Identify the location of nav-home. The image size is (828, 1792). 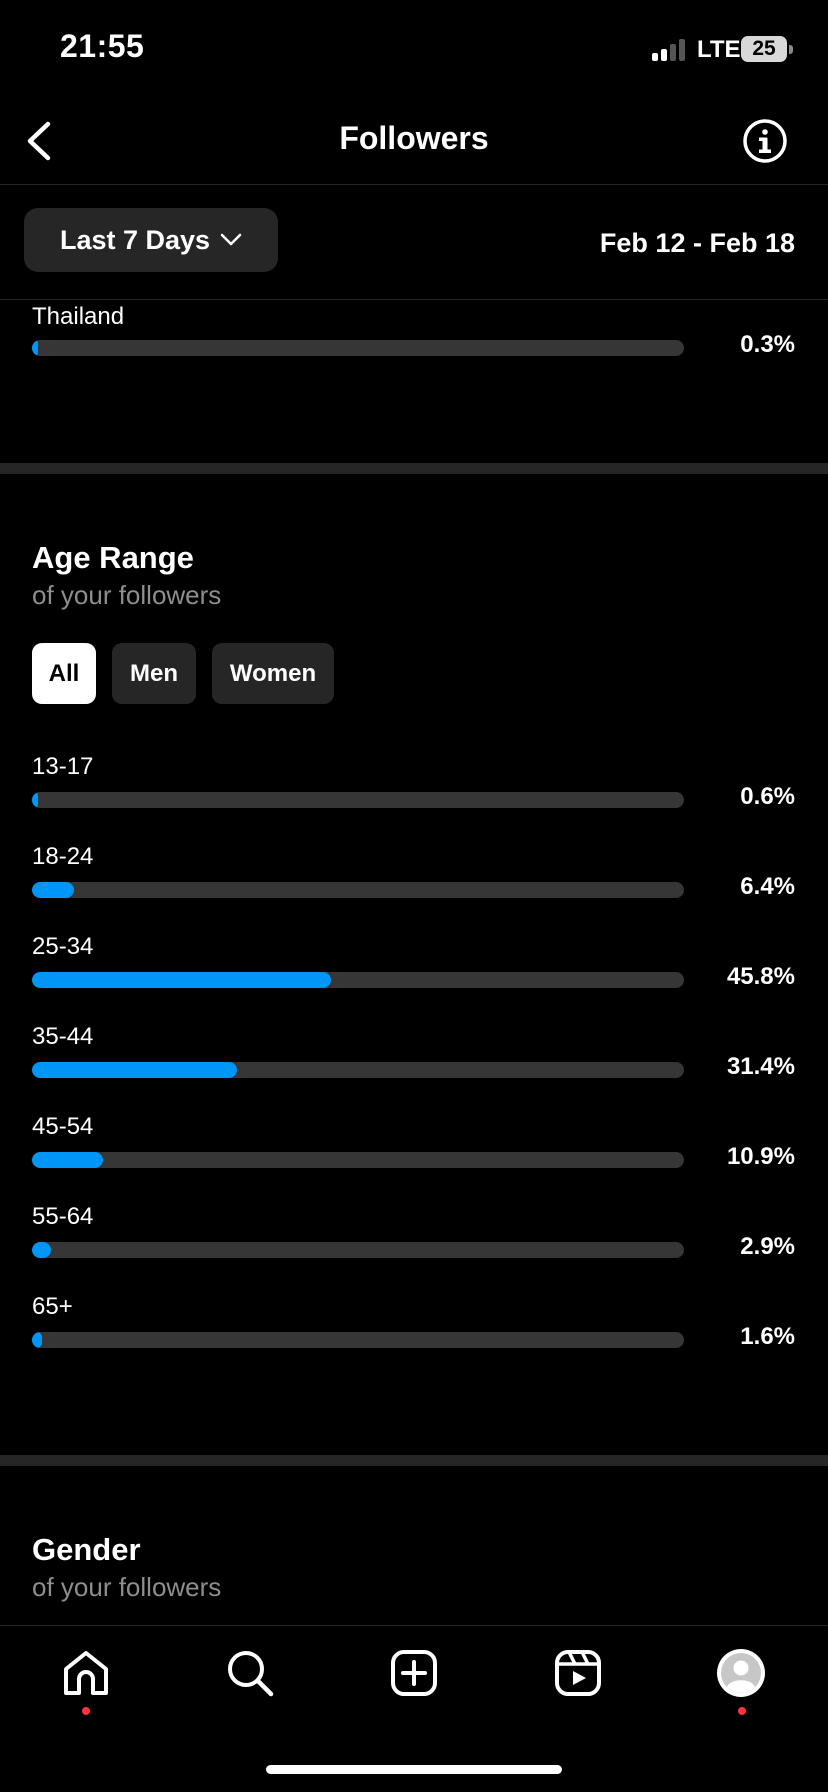
(86, 1673).